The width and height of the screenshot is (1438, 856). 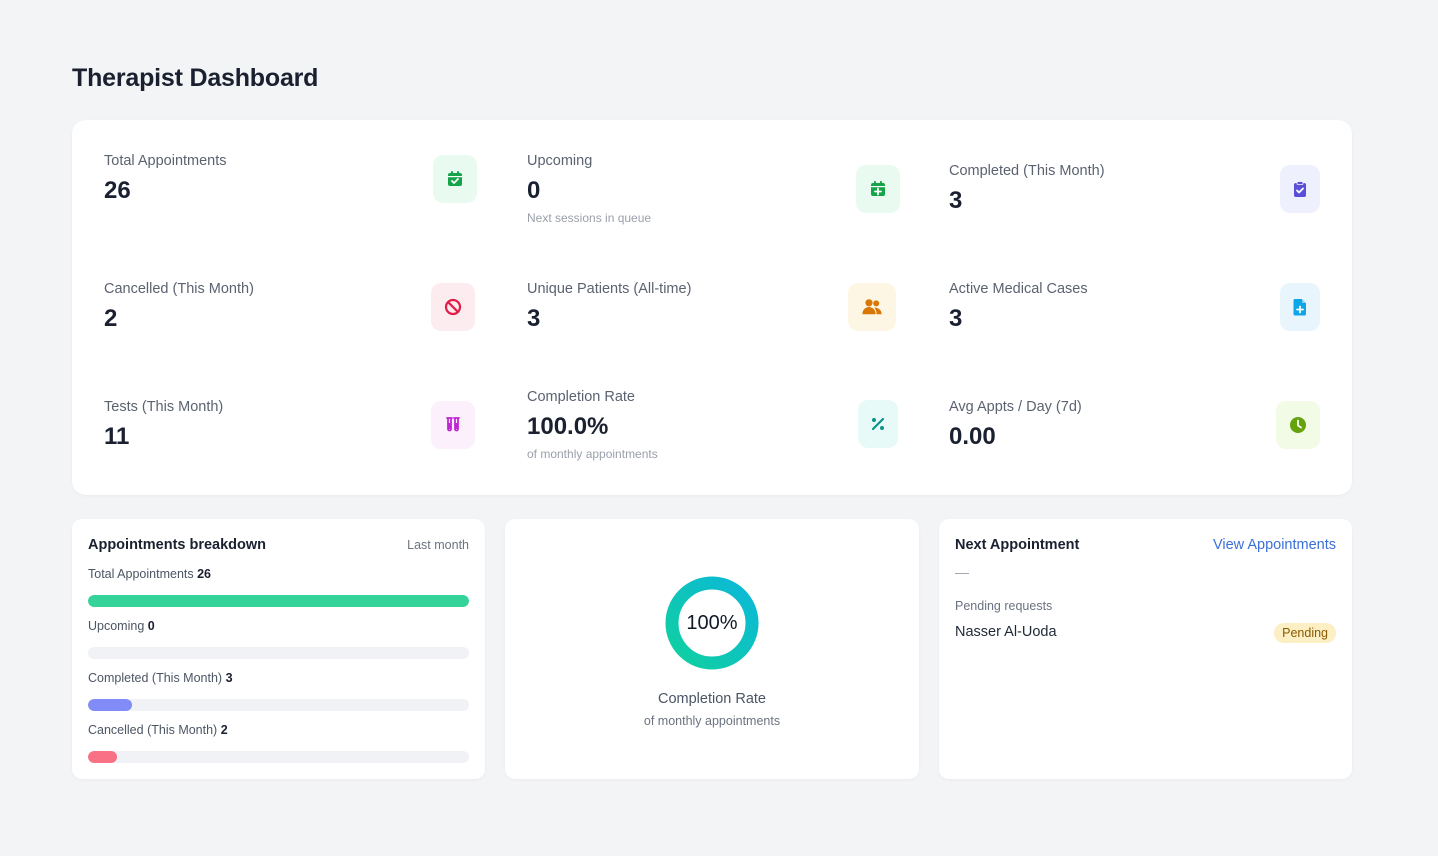 I want to click on donut-arc, so click(x=712, y=623).